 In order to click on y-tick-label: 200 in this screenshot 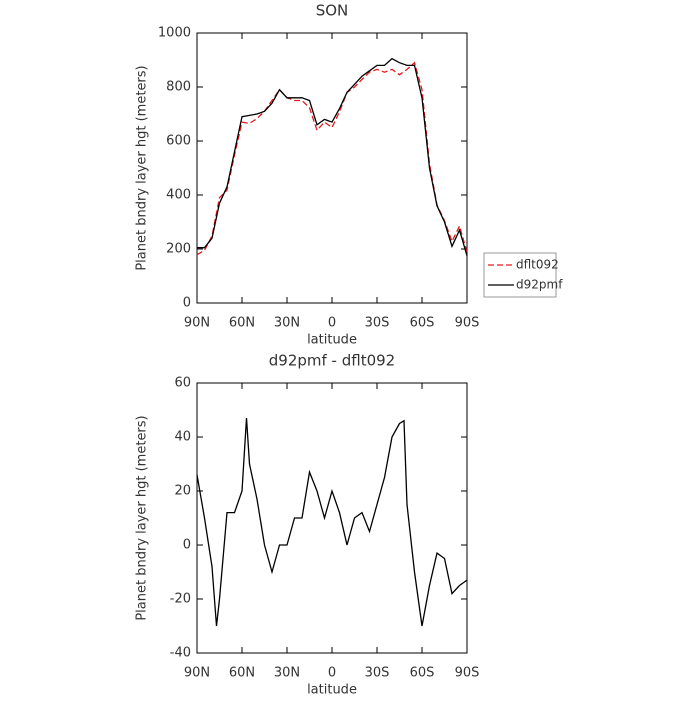, I will do `click(178, 249)`.